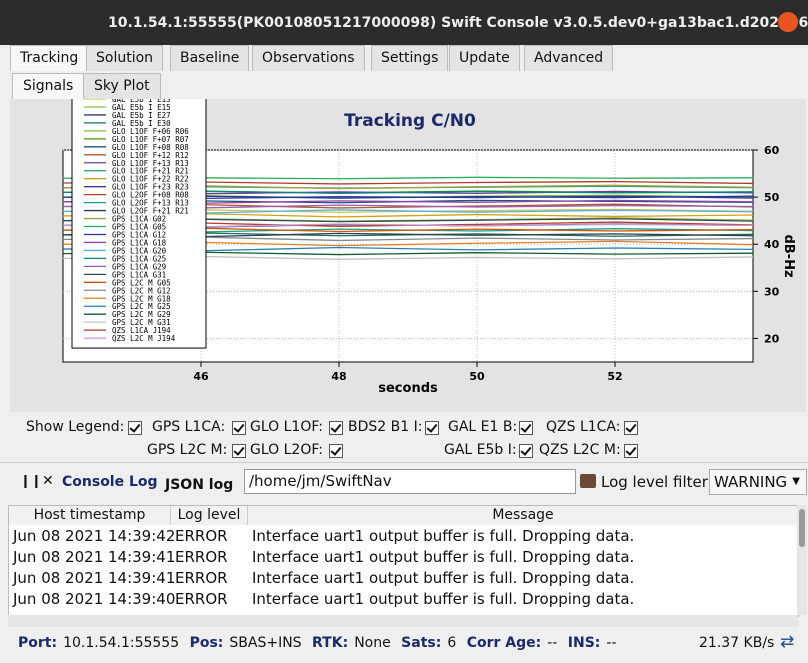 Image resolution: width=808 pixels, height=663 pixels. Describe the element at coordinates (94, 536) in the screenshot. I see `table-cell: Jun 08 2021 14:39:42` at that location.